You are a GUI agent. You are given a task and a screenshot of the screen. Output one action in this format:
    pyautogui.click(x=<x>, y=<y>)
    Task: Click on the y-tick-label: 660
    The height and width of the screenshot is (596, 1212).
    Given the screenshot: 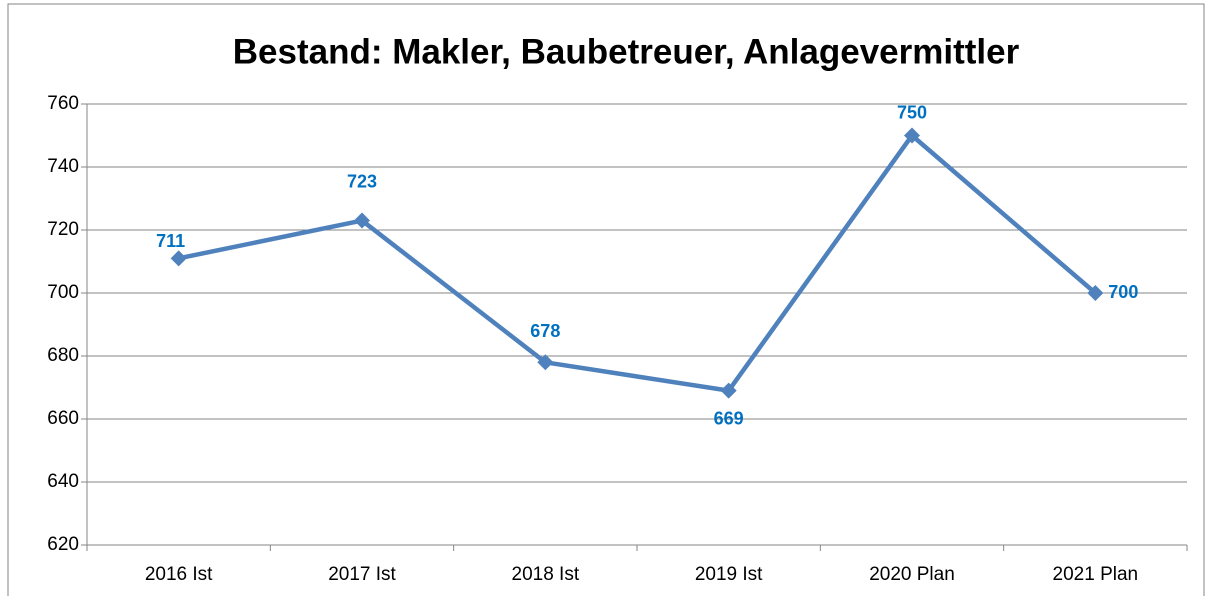 What is the action you would take?
    pyautogui.click(x=63, y=418)
    